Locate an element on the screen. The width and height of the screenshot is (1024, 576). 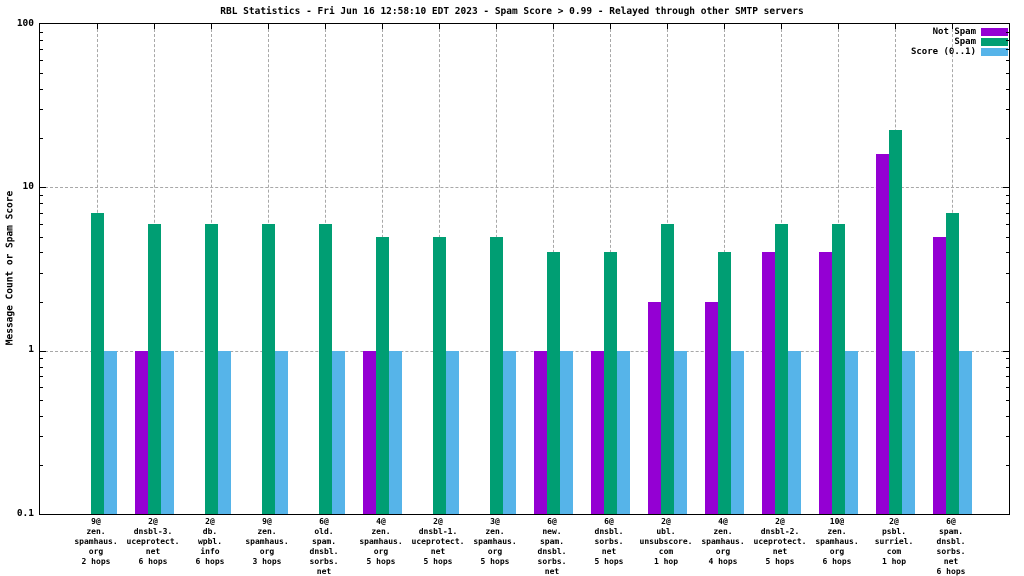
legend-entry-score-0-1: Score (0..1) is located at coordinates (959, 52).